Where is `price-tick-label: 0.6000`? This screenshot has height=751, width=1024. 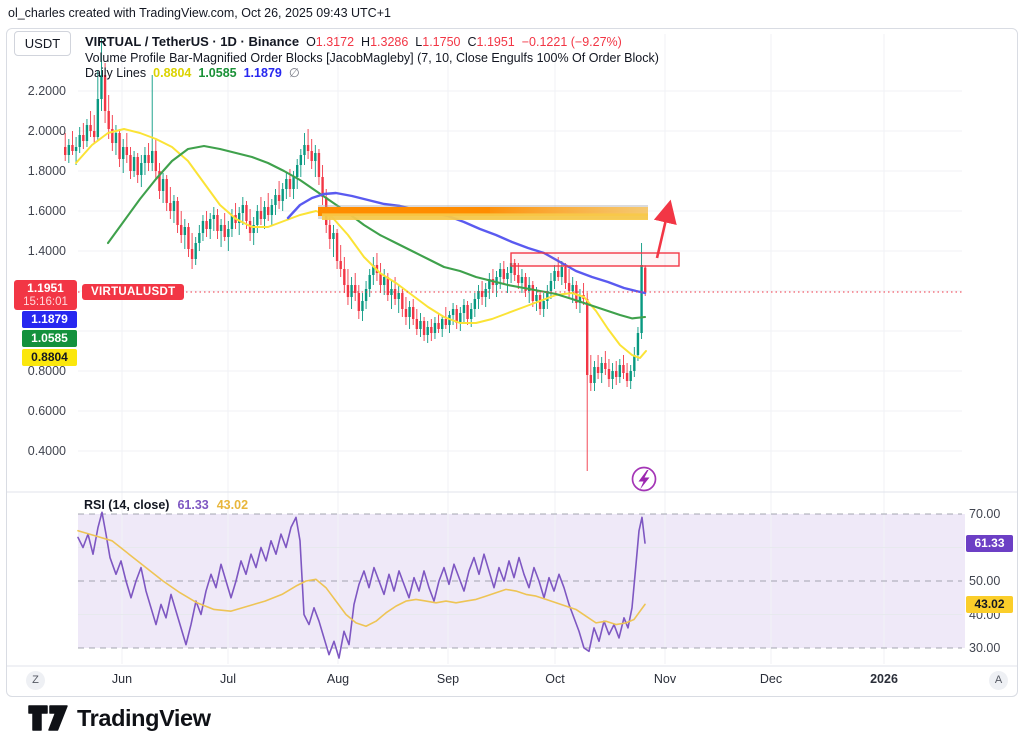 price-tick-label: 0.6000 is located at coordinates (46, 411).